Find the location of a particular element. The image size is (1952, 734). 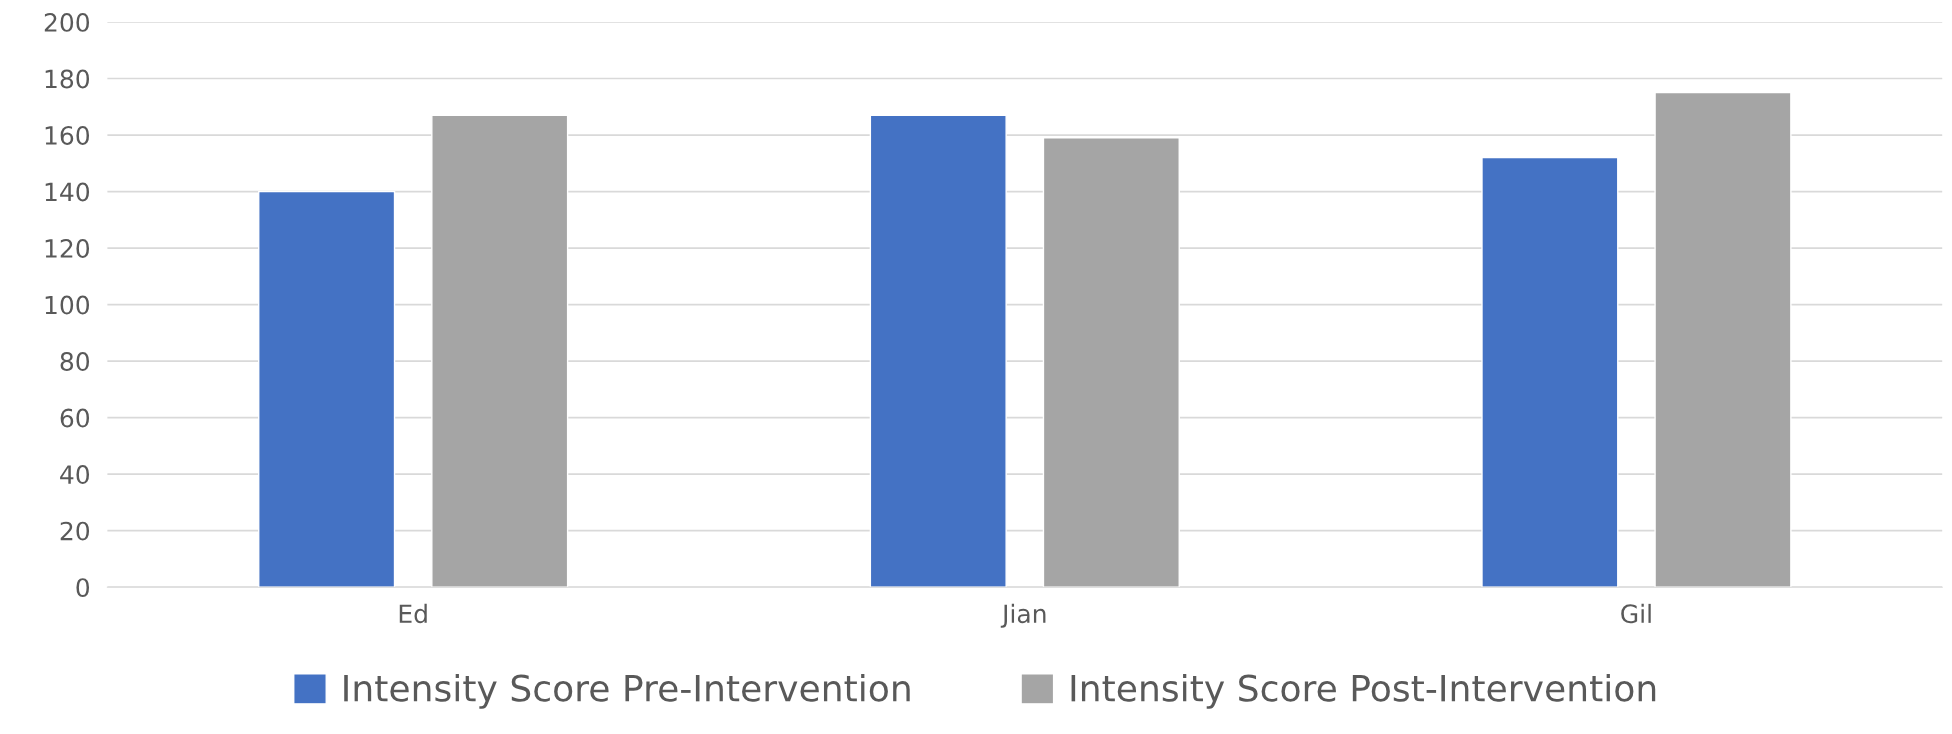

y-tick-label: 40 is located at coordinates (75, 475).